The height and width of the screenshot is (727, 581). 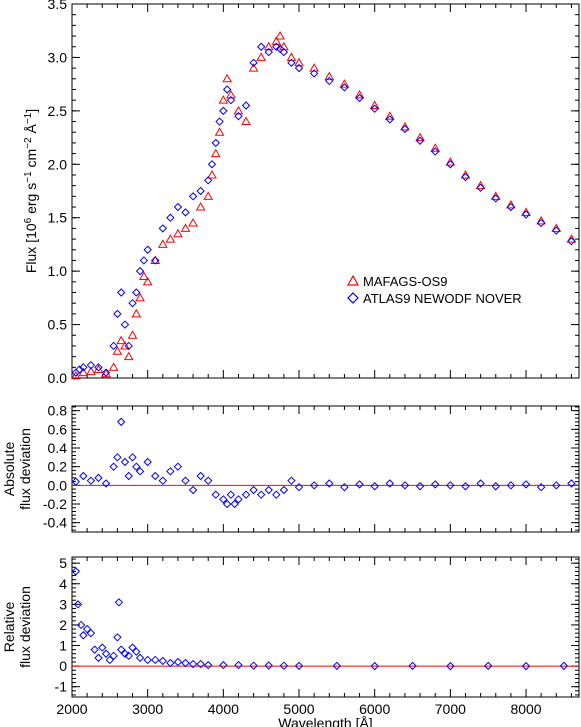 I want to click on y-tick-label: 3, so click(x=63, y=604).